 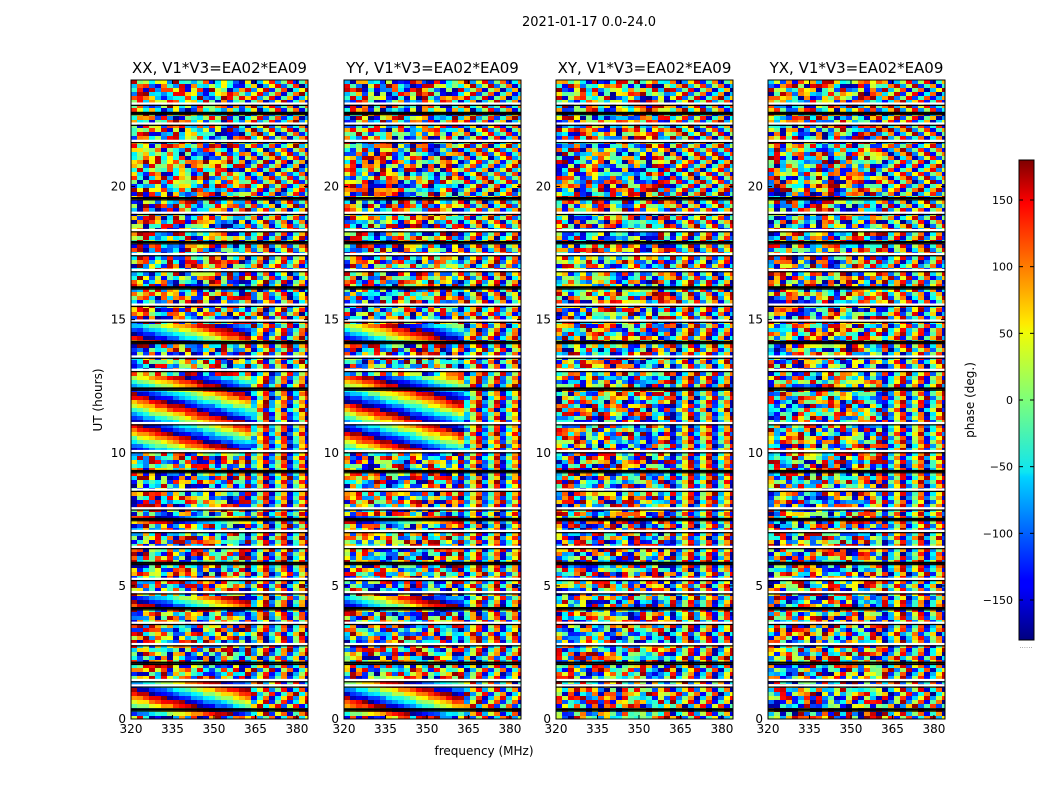 What do you see at coordinates (755, 320) in the screenshot?
I see `y-tick-label: 15` at bounding box center [755, 320].